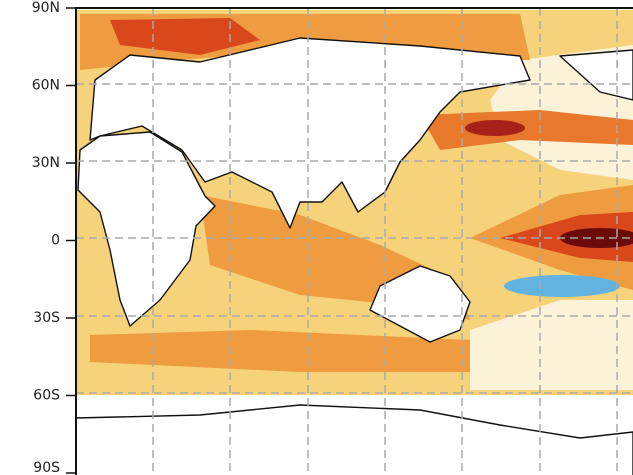  What do you see at coordinates (46, 163) in the screenshot?
I see `lat-label: 30N` at bounding box center [46, 163].